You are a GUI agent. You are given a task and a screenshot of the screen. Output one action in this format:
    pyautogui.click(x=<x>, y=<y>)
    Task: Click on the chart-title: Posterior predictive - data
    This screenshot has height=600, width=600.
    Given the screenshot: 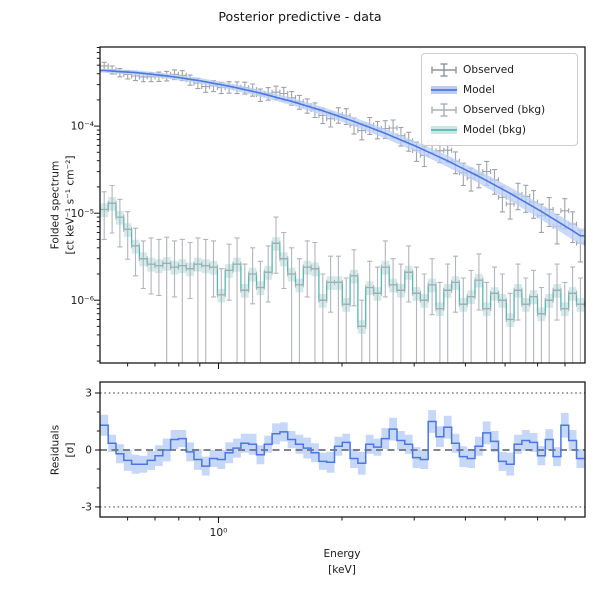 What is the action you would take?
    pyautogui.click(x=300, y=16)
    